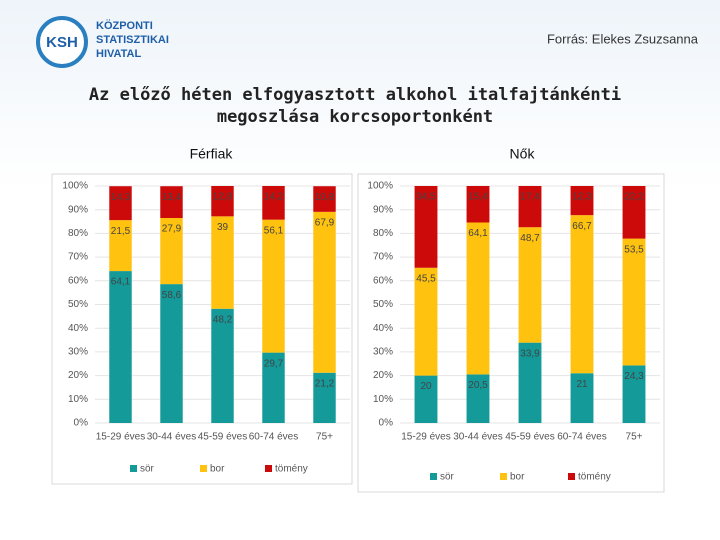 The width and height of the screenshot is (720, 540). What do you see at coordinates (634, 376) in the screenshot?
I see `value-label: 24,3` at bounding box center [634, 376].